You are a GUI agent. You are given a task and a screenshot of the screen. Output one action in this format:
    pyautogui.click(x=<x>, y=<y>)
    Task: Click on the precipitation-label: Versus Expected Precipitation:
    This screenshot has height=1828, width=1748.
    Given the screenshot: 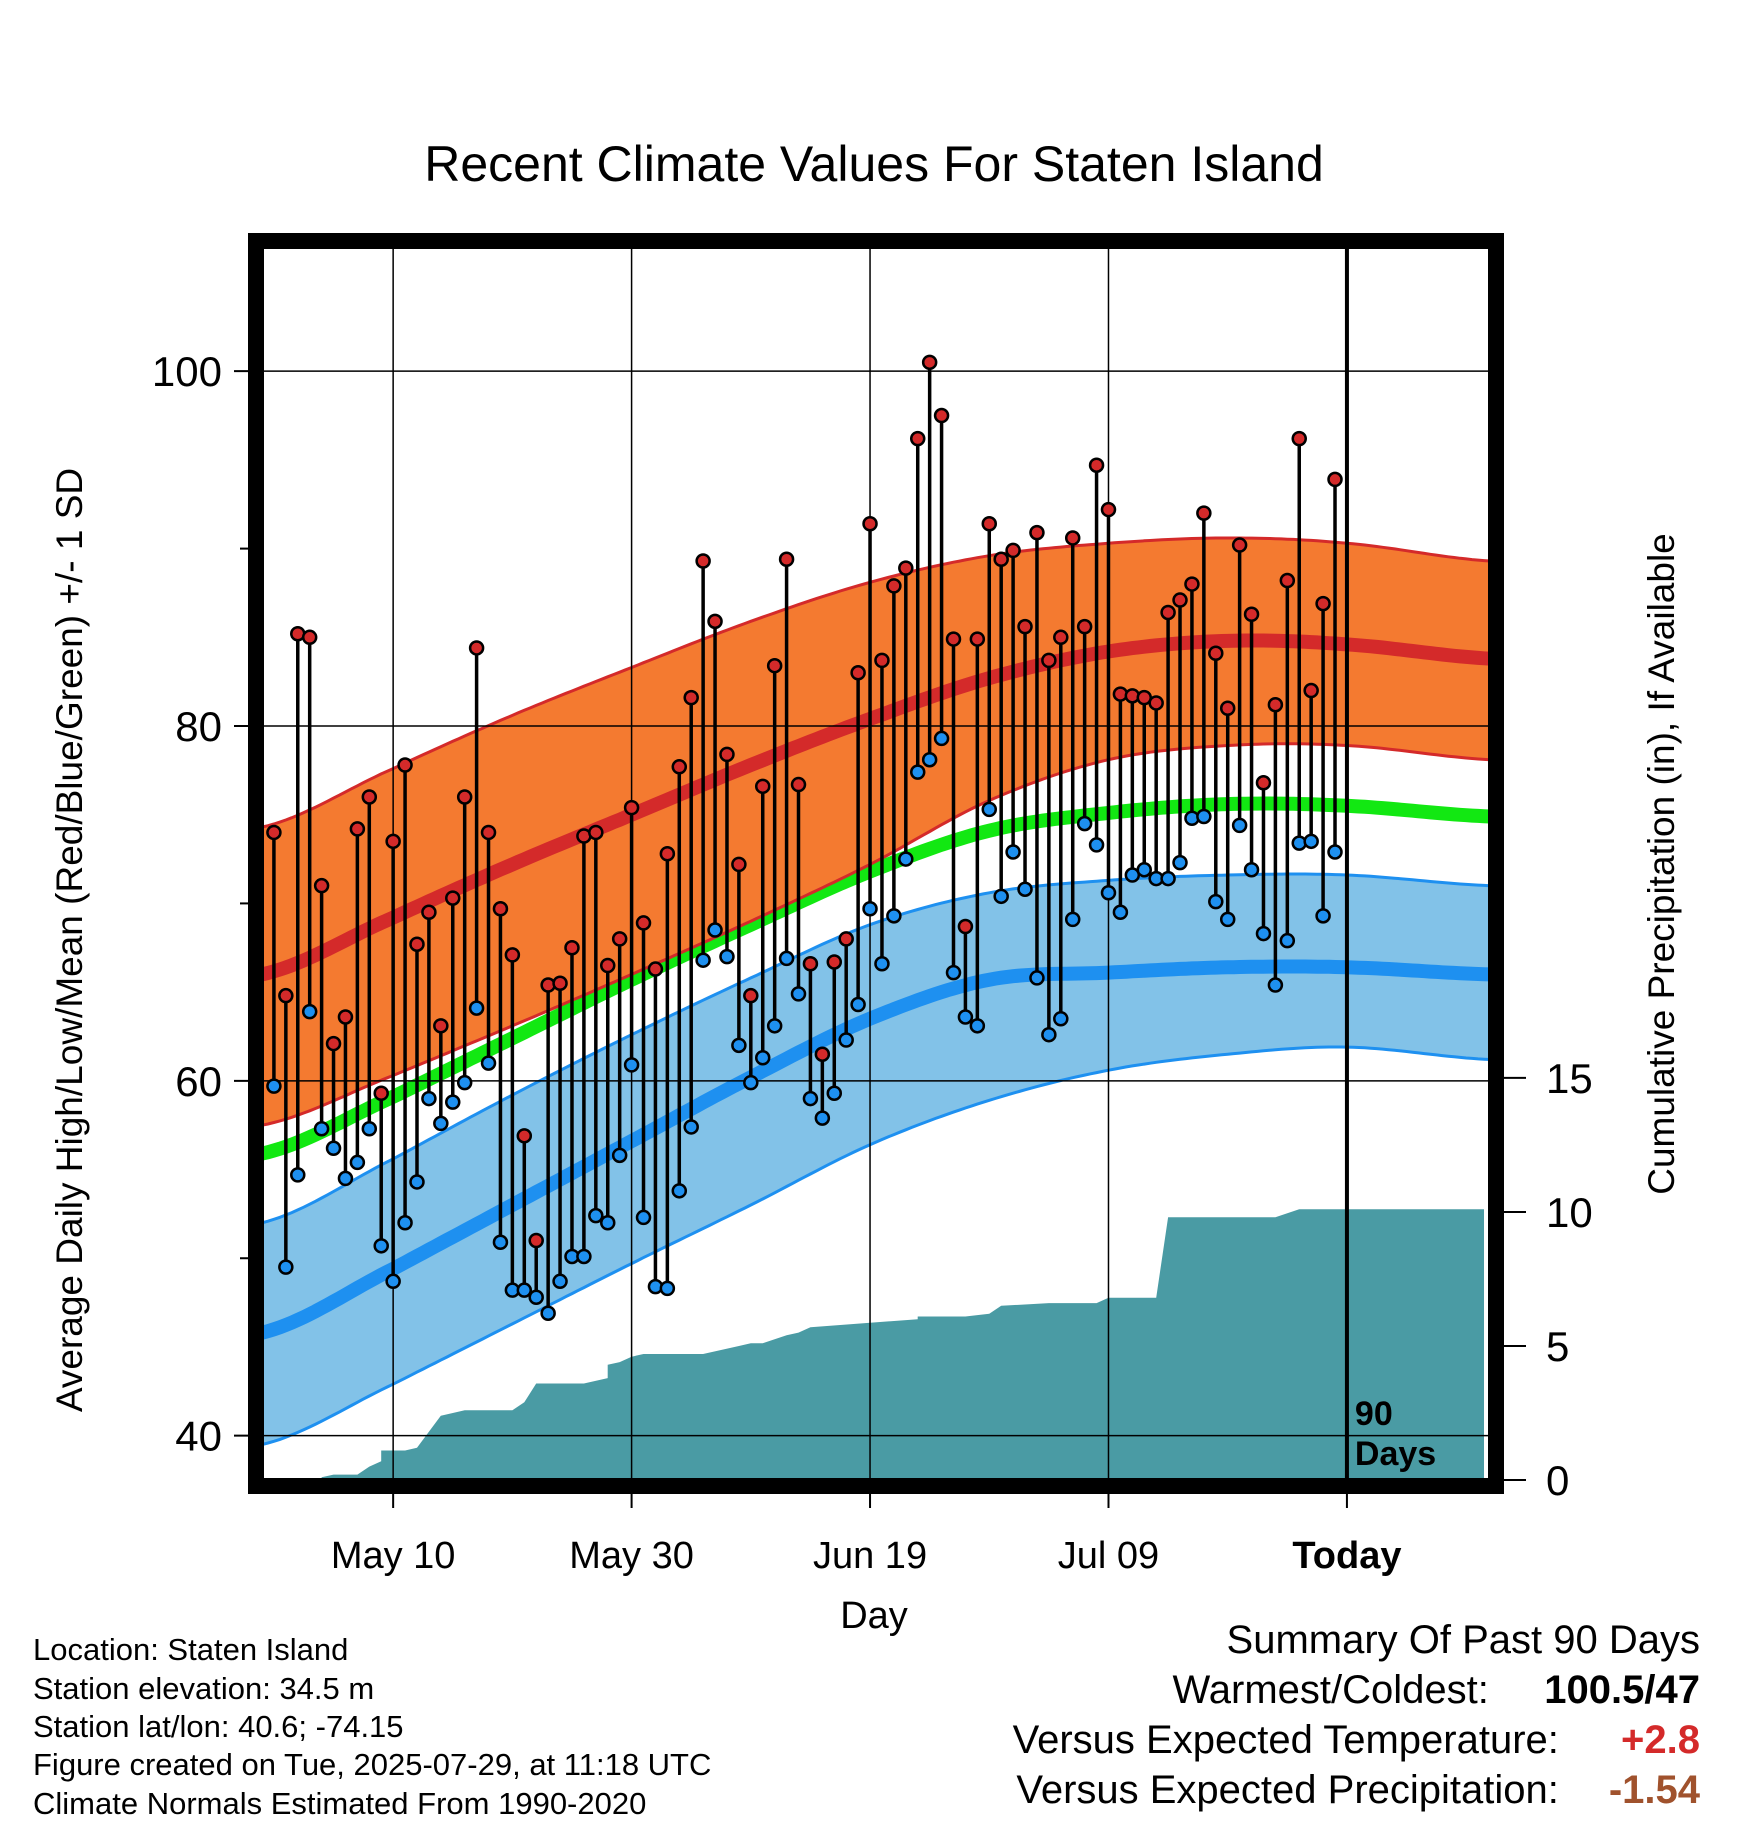 What is the action you would take?
    pyautogui.click(x=1287, y=1790)
    